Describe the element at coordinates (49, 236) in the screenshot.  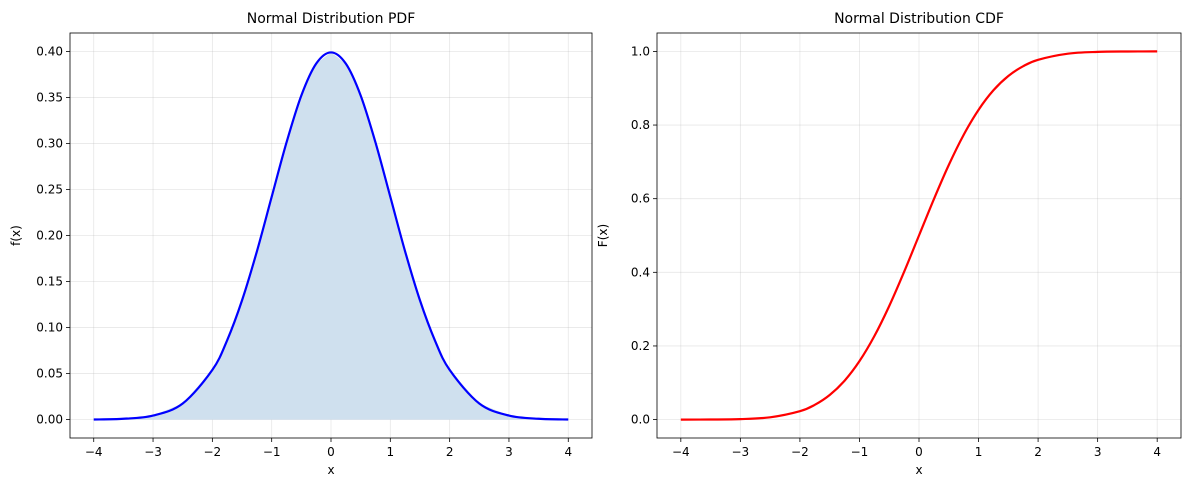
I see `y-tick-label: 0.20` at that location.